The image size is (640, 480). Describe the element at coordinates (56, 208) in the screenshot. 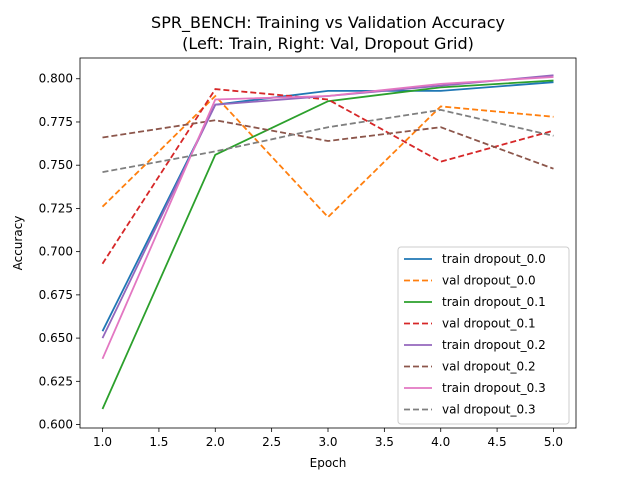

I see `y-tick-label: 0.725` at that location.